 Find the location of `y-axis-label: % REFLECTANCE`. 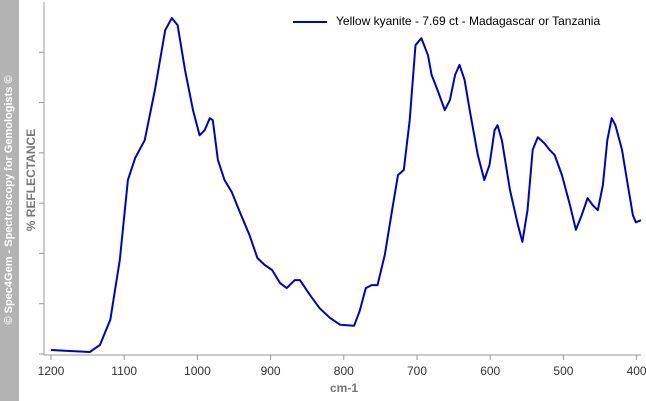

y-axis-label: % REFLECTANCE is located at coordinates (31, 180).